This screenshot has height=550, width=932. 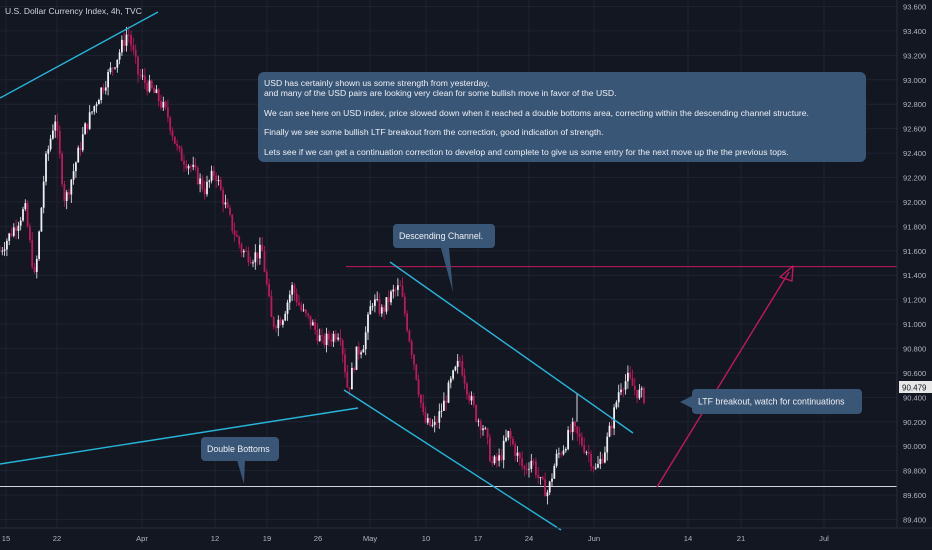 I want to click on projection-arrow-line, so click(x=723, y=379).